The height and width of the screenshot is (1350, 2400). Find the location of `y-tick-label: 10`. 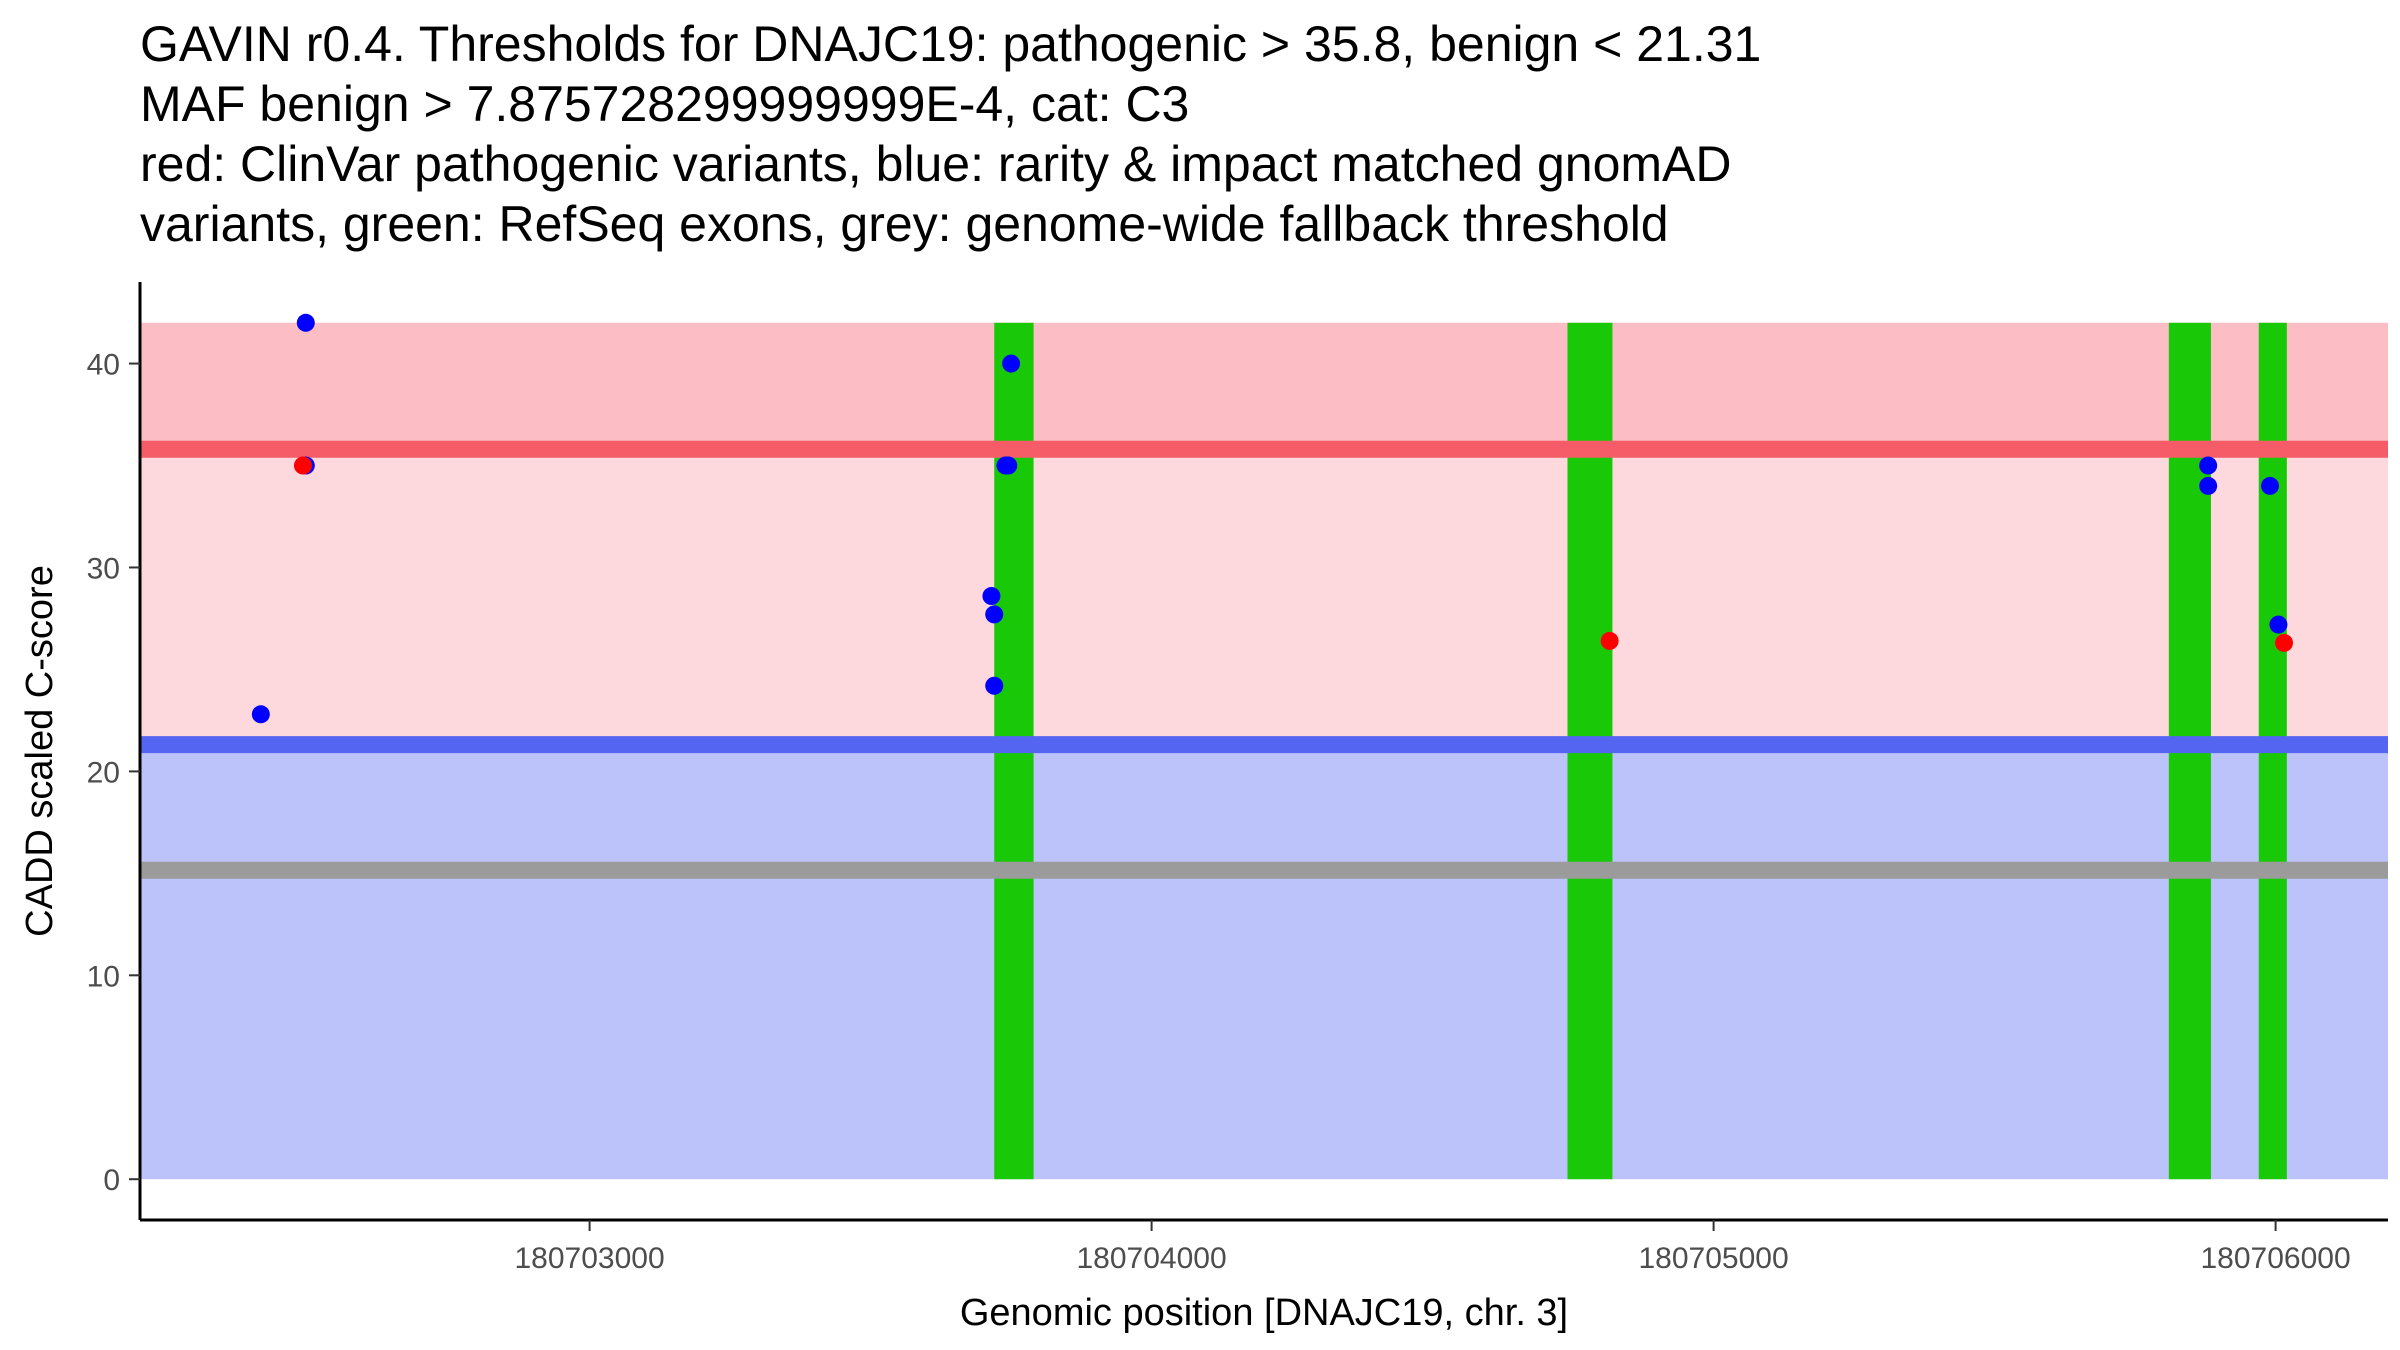

y-tick-label: 10 is located at coordinates (103, 976).